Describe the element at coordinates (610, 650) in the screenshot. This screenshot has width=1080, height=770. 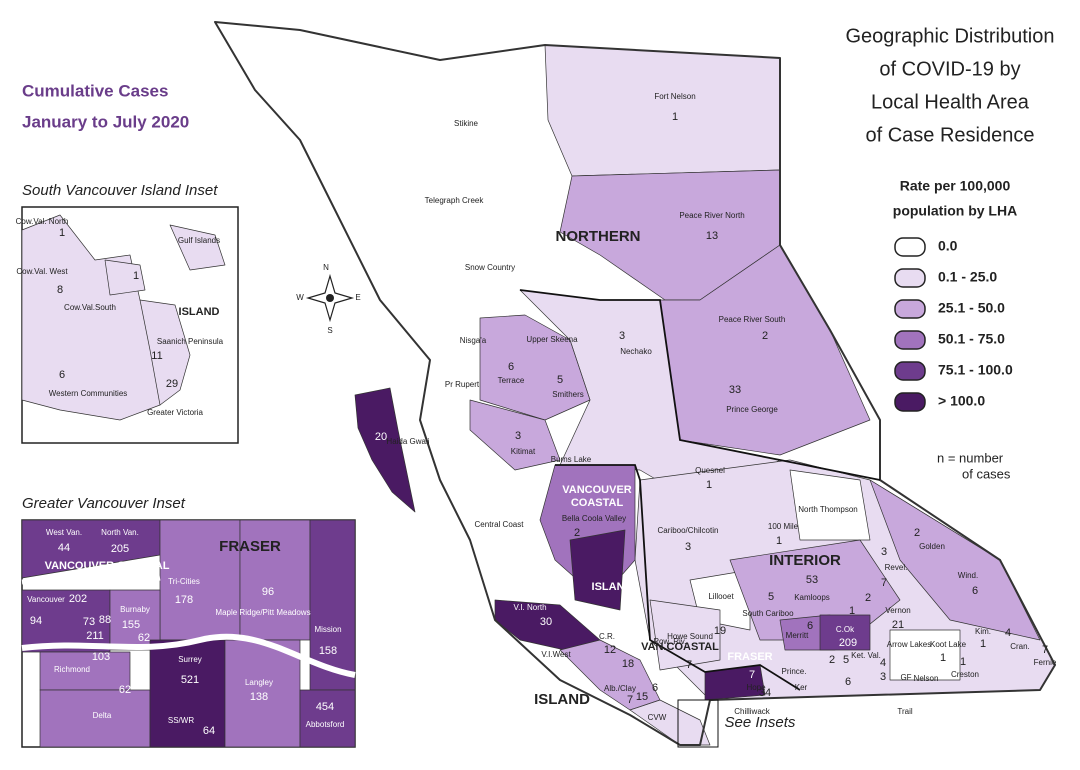
I see `area-cases: 12` at that location.